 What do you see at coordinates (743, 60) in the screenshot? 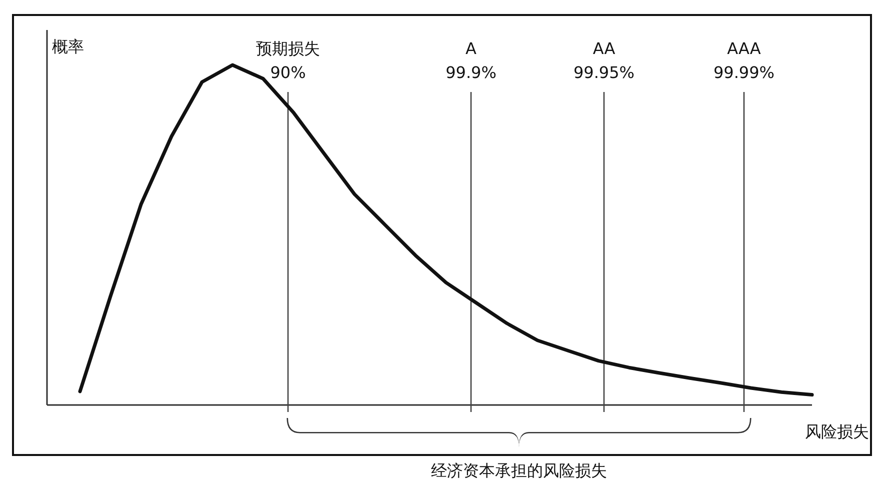
I see `annotation: AAA 99.99%` at bounding box center [743, 60].